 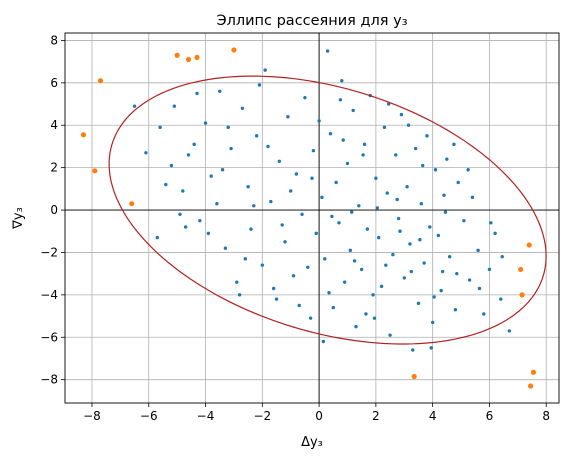 What do you see at coordinates (49, 295) in the screenshot?
I see `y-tick-label: −4` at bounding box center [49, 295].